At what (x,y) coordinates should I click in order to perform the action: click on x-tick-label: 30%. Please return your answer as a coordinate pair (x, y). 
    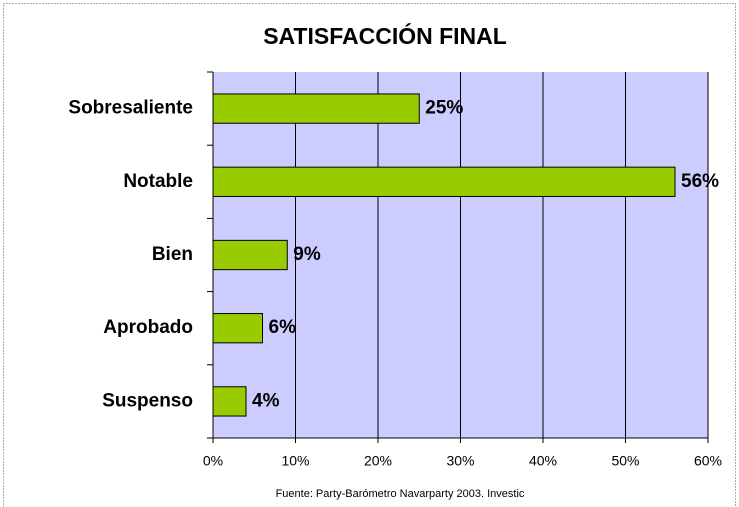
    Looking at the image, I should click on (460, 461).